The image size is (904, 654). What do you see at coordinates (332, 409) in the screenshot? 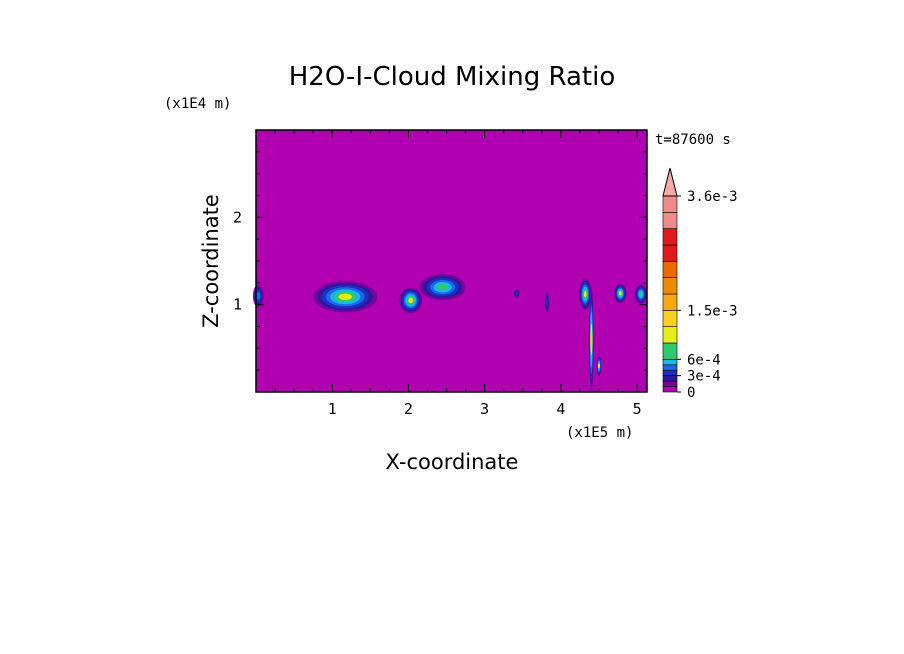
I see `x-tick-label: 1` at bounding box center [332, 409].